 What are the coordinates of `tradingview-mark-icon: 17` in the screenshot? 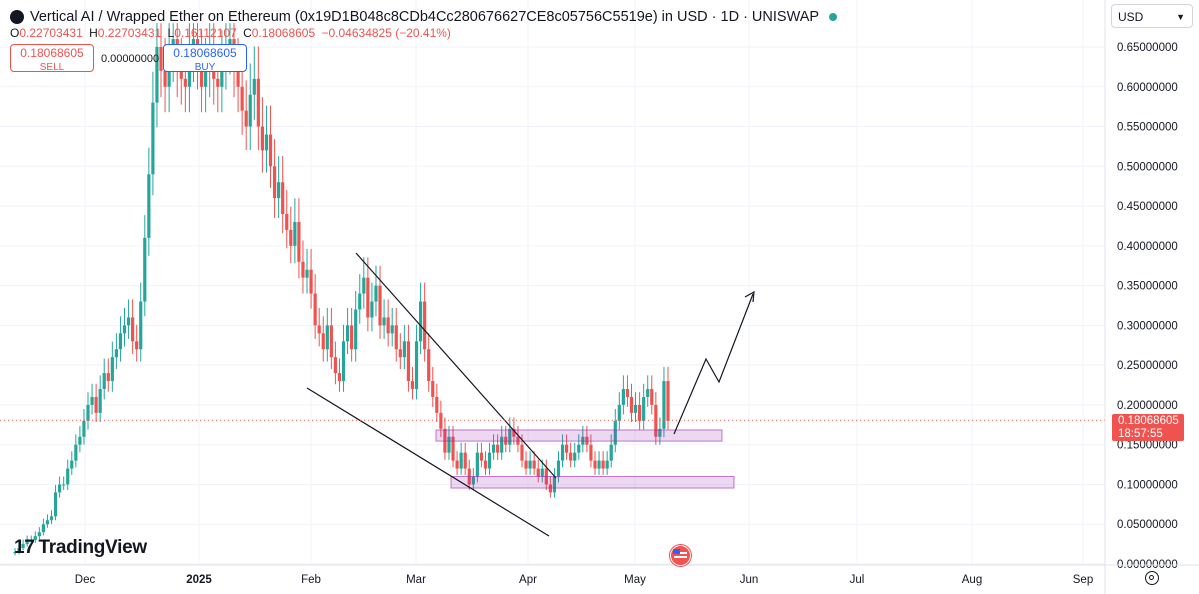 It's located at (24, 547).